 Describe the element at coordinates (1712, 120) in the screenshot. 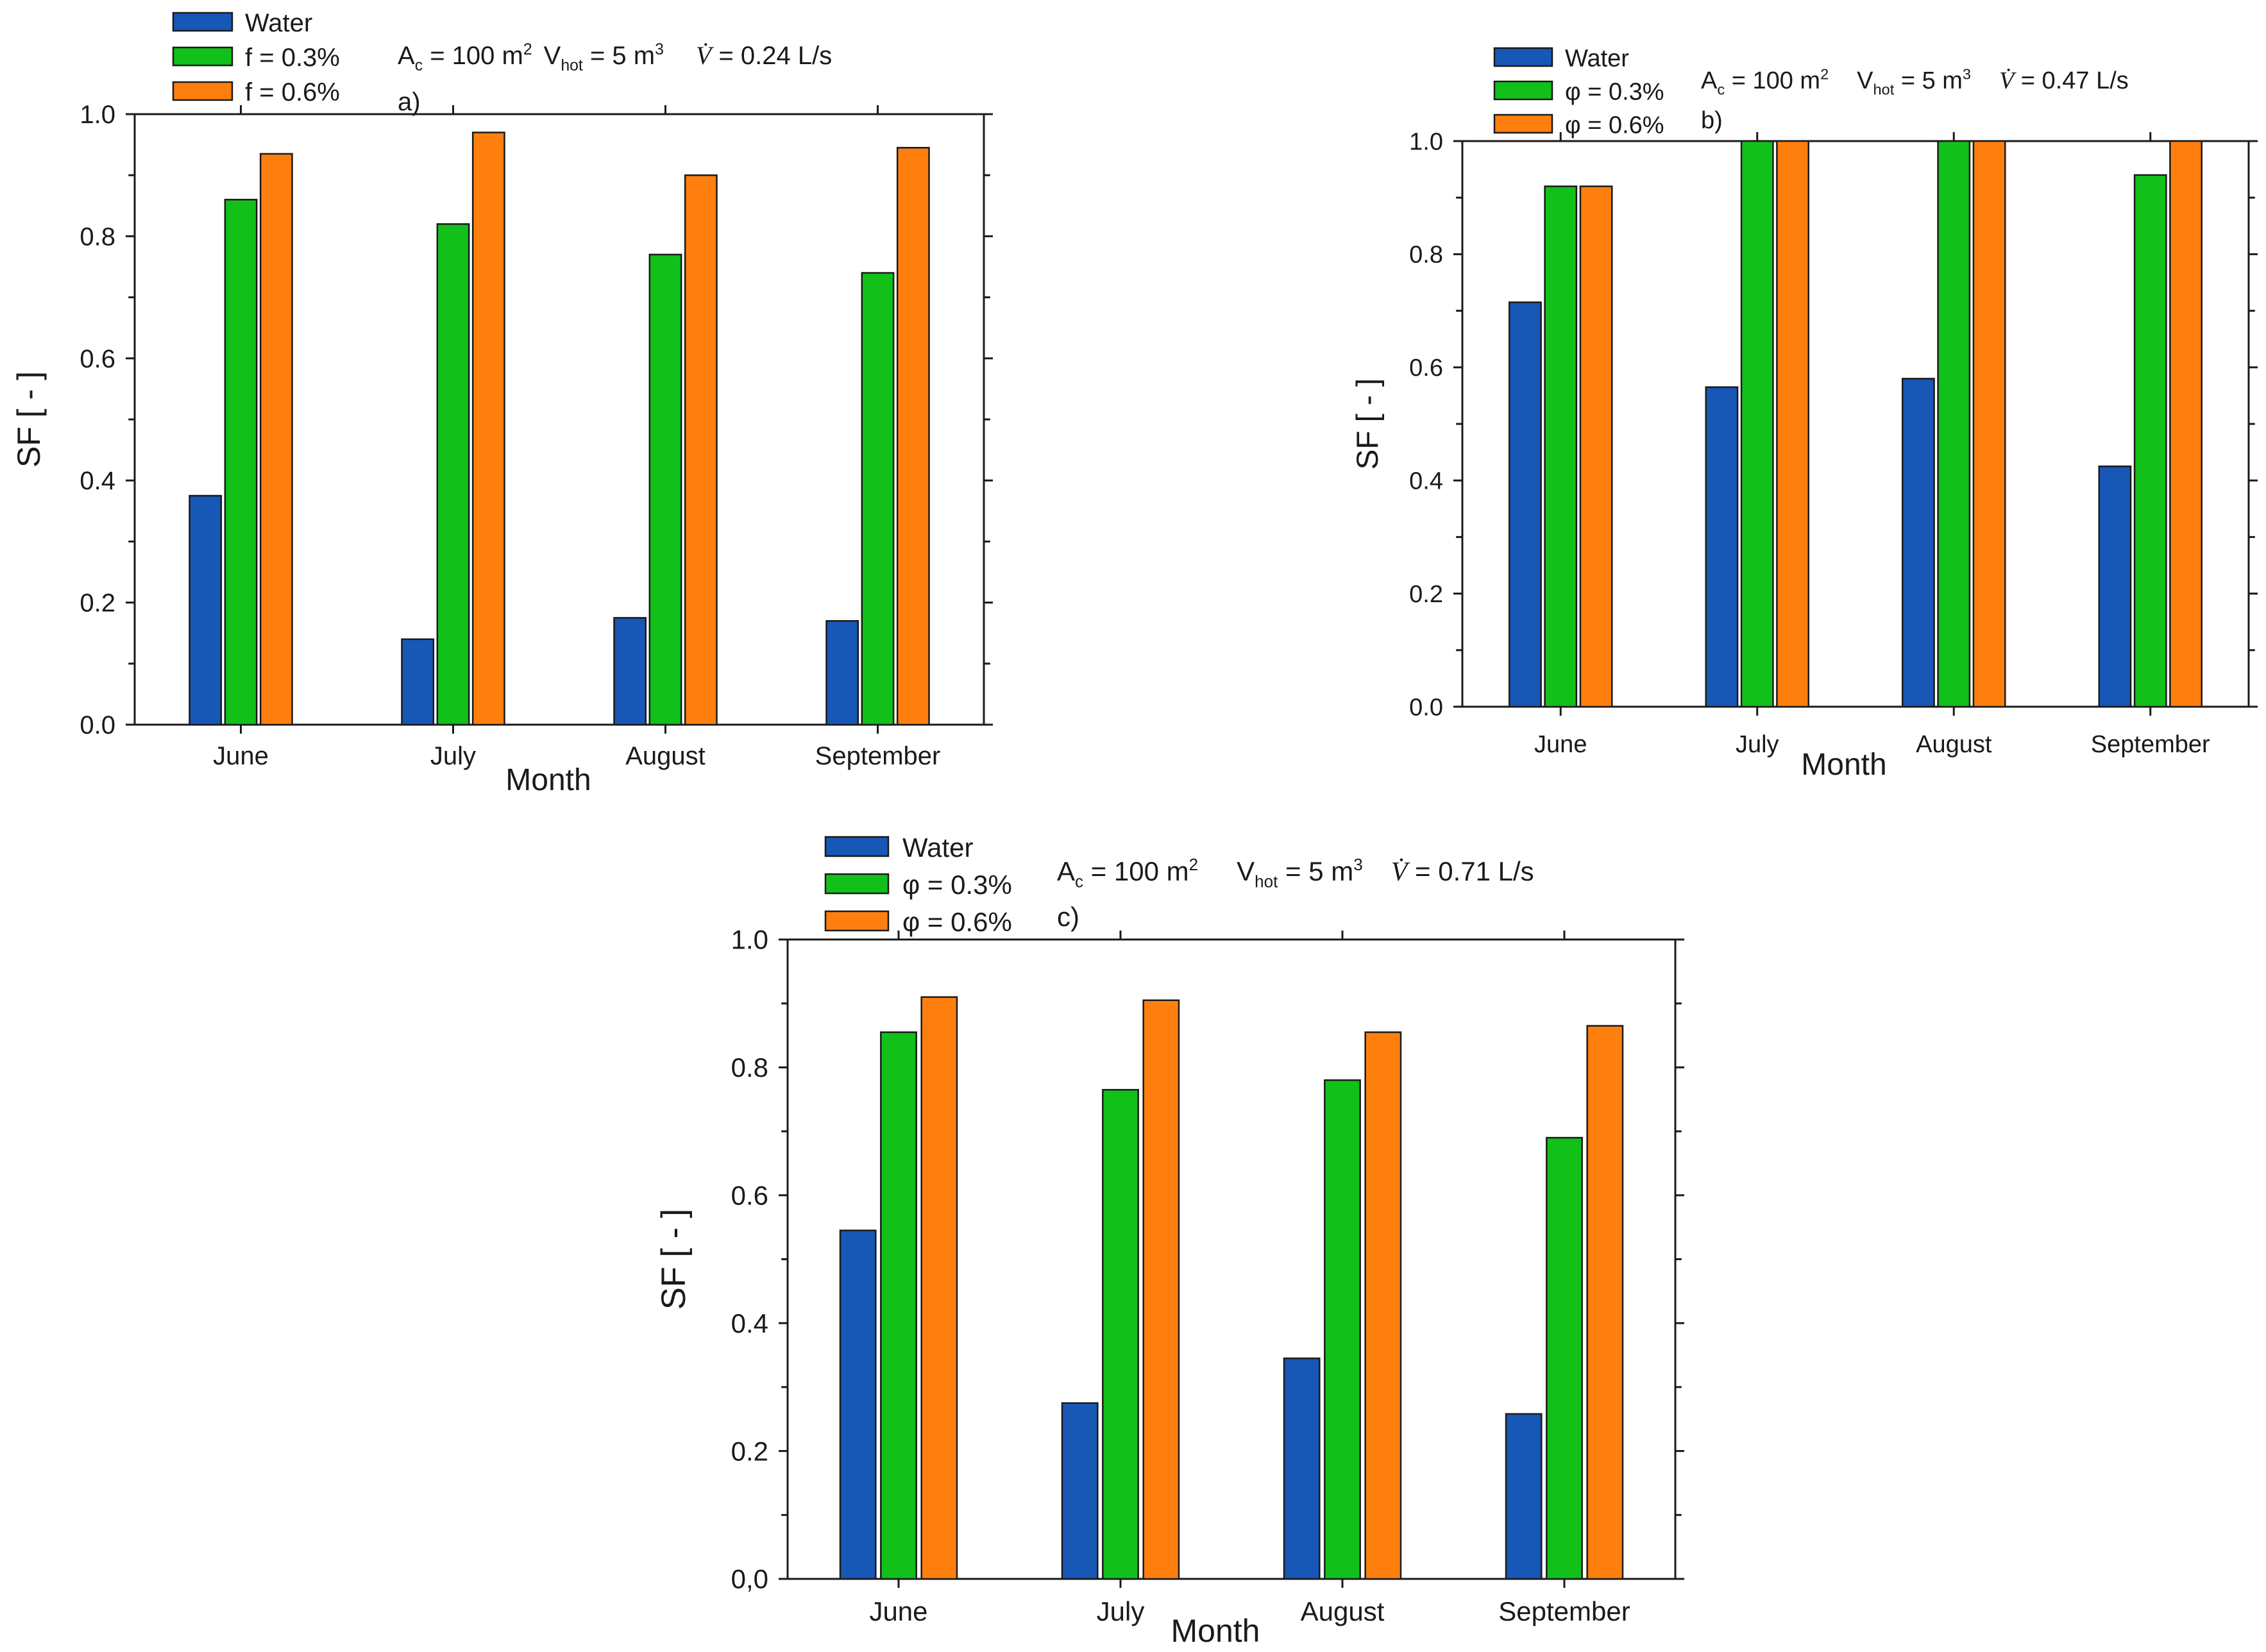

I see `panel-label: b)` at that location.